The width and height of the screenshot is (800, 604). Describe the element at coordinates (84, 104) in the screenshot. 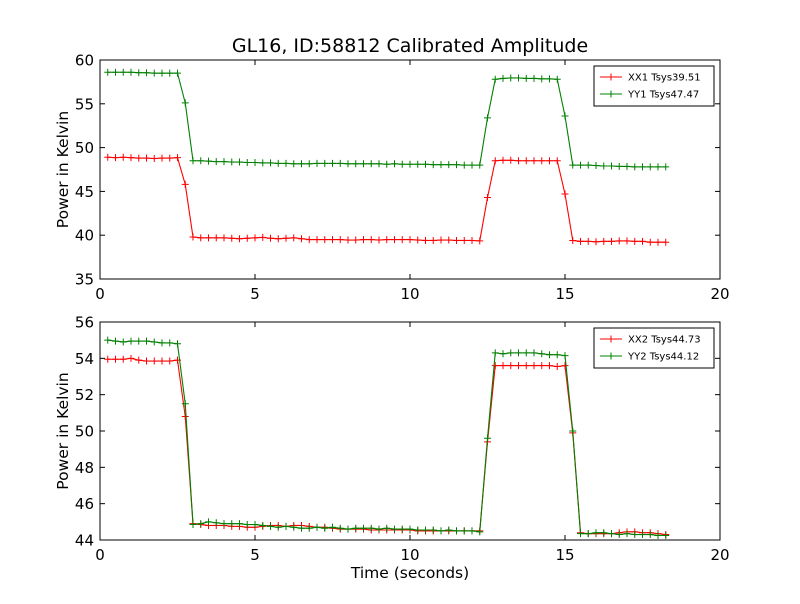

I see `y-tick-label: 55` at that location.